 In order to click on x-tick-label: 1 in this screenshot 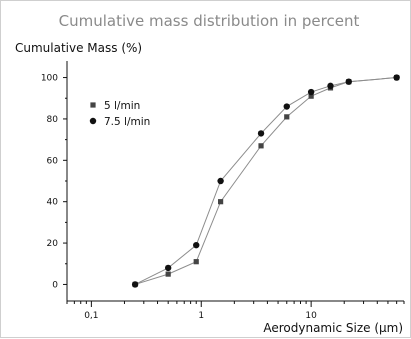, I will do `click(201, 316)`.